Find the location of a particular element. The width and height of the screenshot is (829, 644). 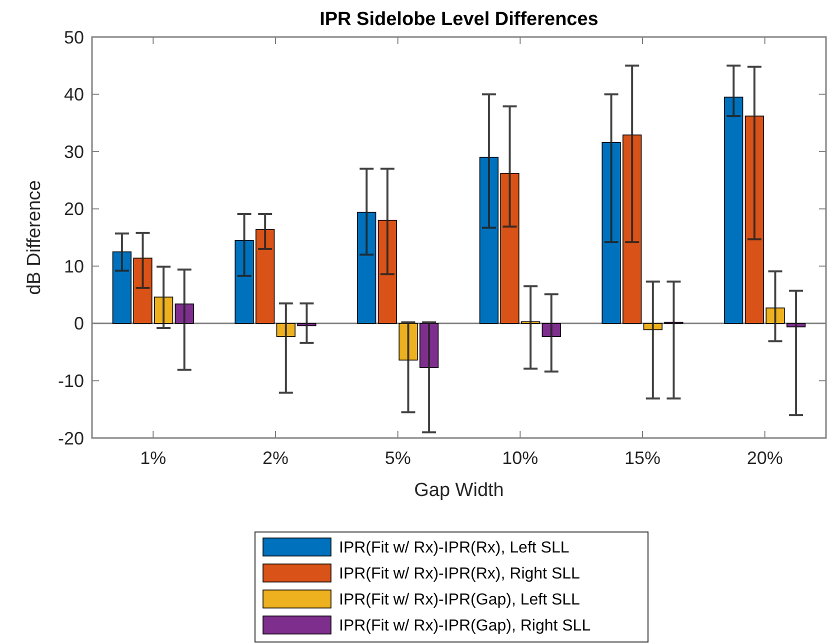

x-tick-label: 2% is located at coordinates (275, 458).